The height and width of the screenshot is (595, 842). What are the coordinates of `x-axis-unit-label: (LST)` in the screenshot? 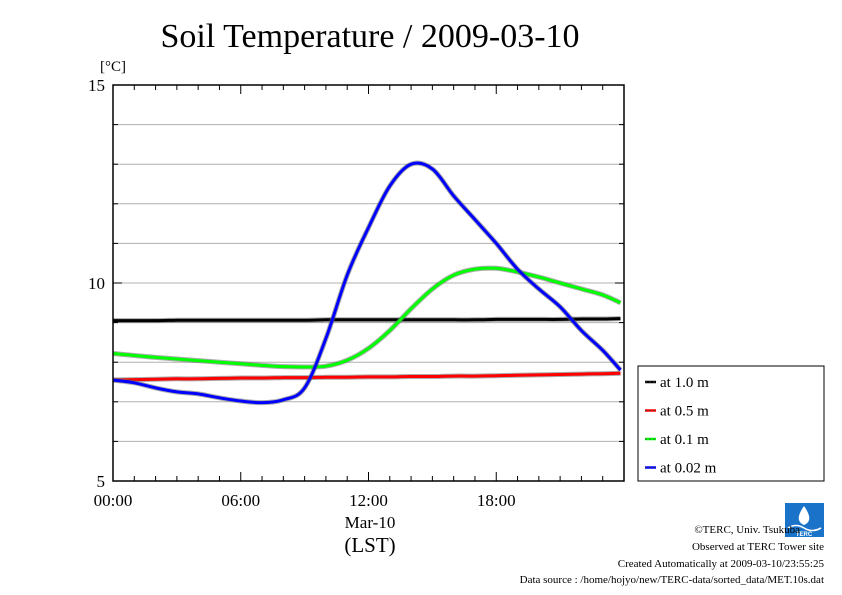 It's located at (369, 545).